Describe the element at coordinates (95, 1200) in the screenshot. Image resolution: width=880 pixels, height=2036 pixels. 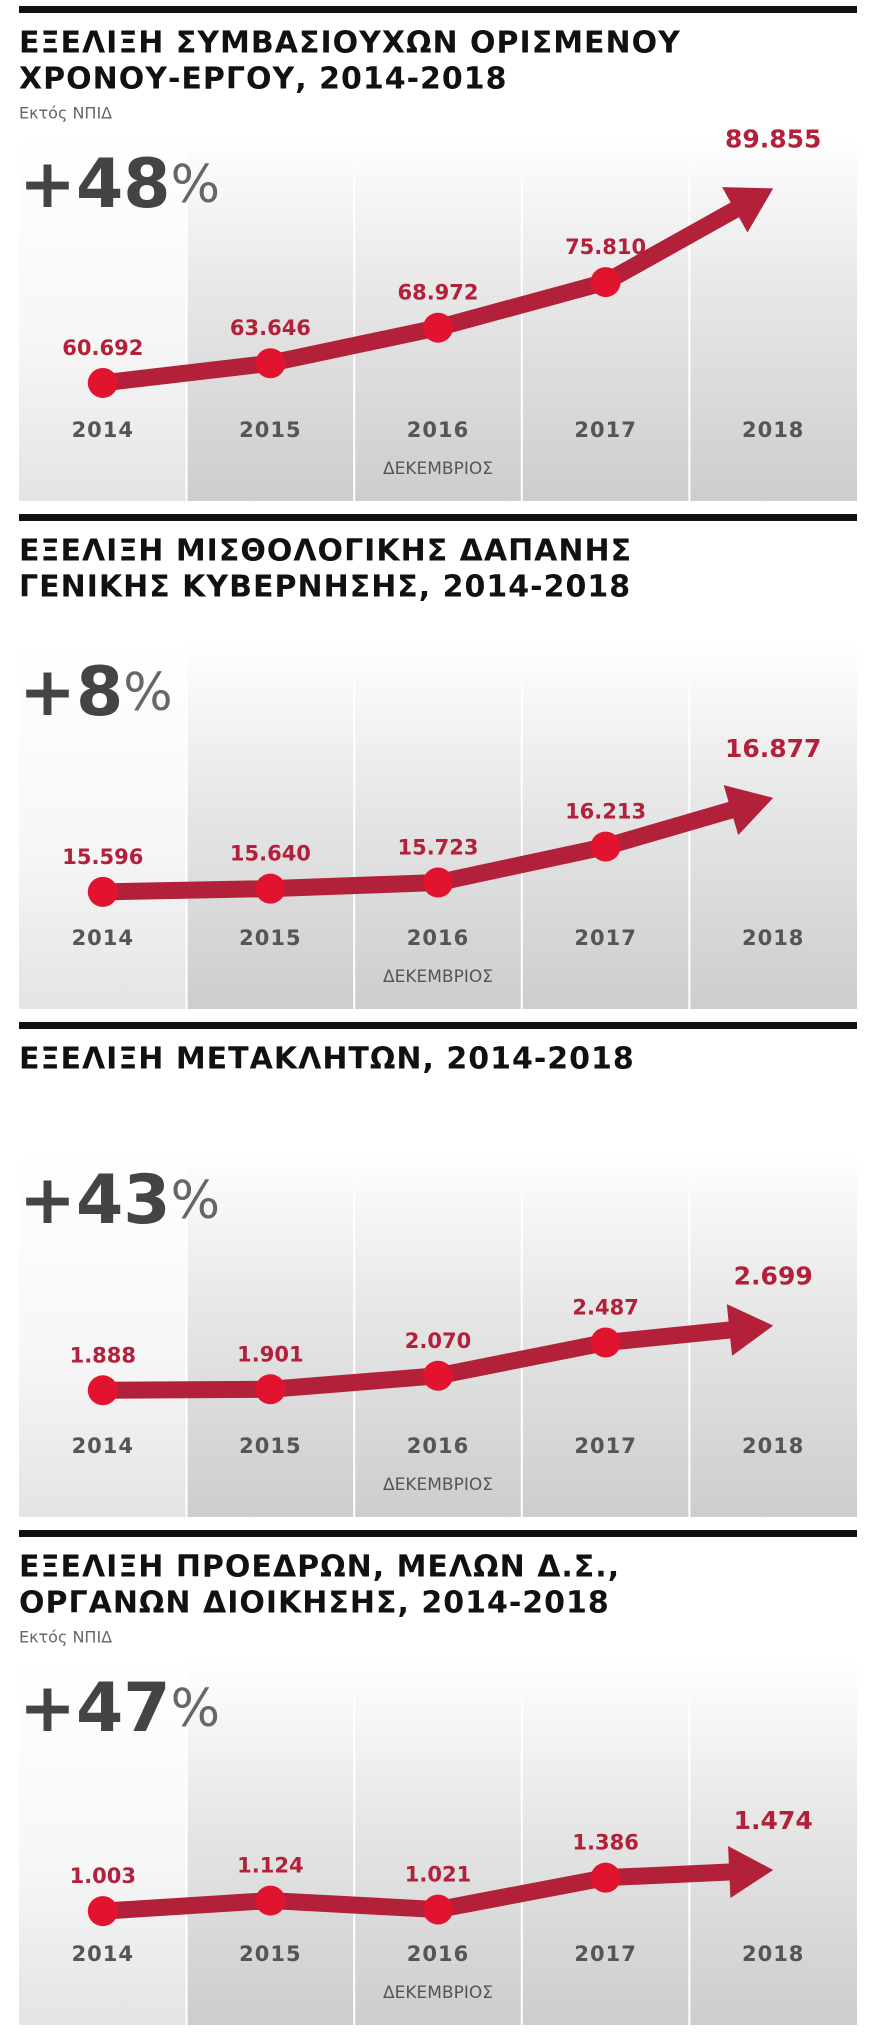
I see `change-value: +43` at that location.